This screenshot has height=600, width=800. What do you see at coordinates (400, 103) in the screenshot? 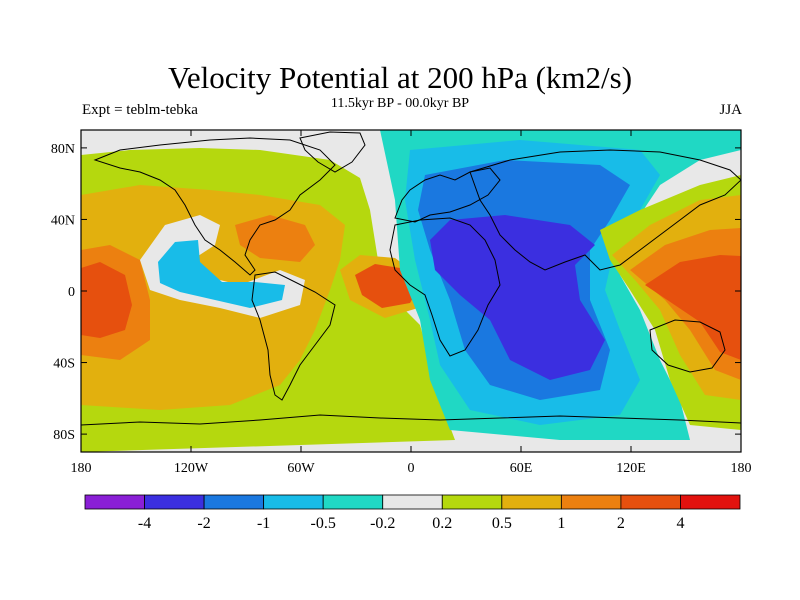
I see `plot-subtitle: 11.5kyr BP - 00.0kyr BP` at bounding box center [400, 103].